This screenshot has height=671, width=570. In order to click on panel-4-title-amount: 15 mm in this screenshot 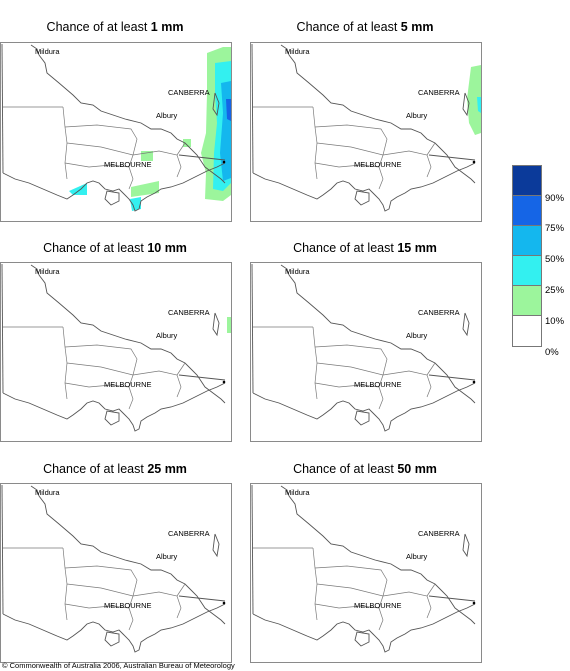, I will do `click(417, 248)`.